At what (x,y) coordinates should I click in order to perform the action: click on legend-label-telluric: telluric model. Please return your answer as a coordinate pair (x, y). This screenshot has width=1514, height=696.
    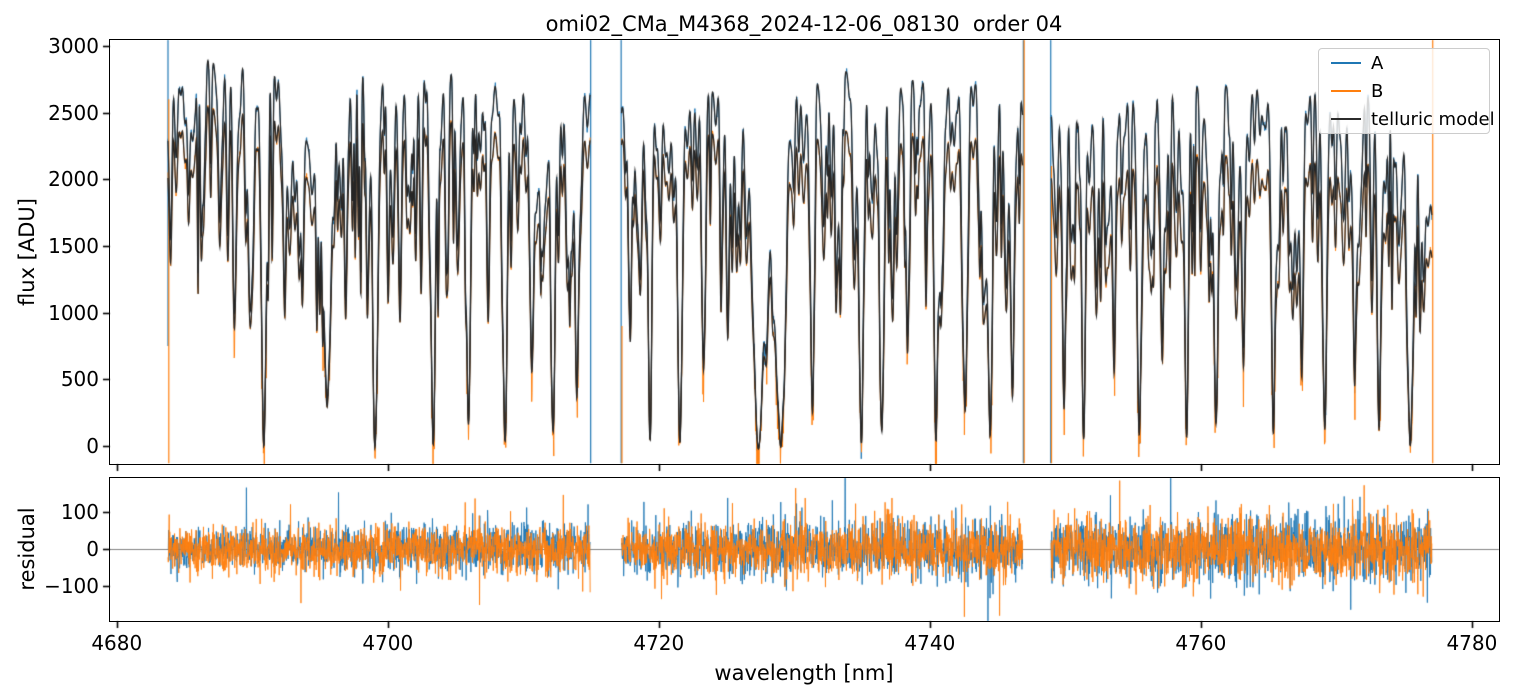
    Looking at the image, I should click on (1433, 119).